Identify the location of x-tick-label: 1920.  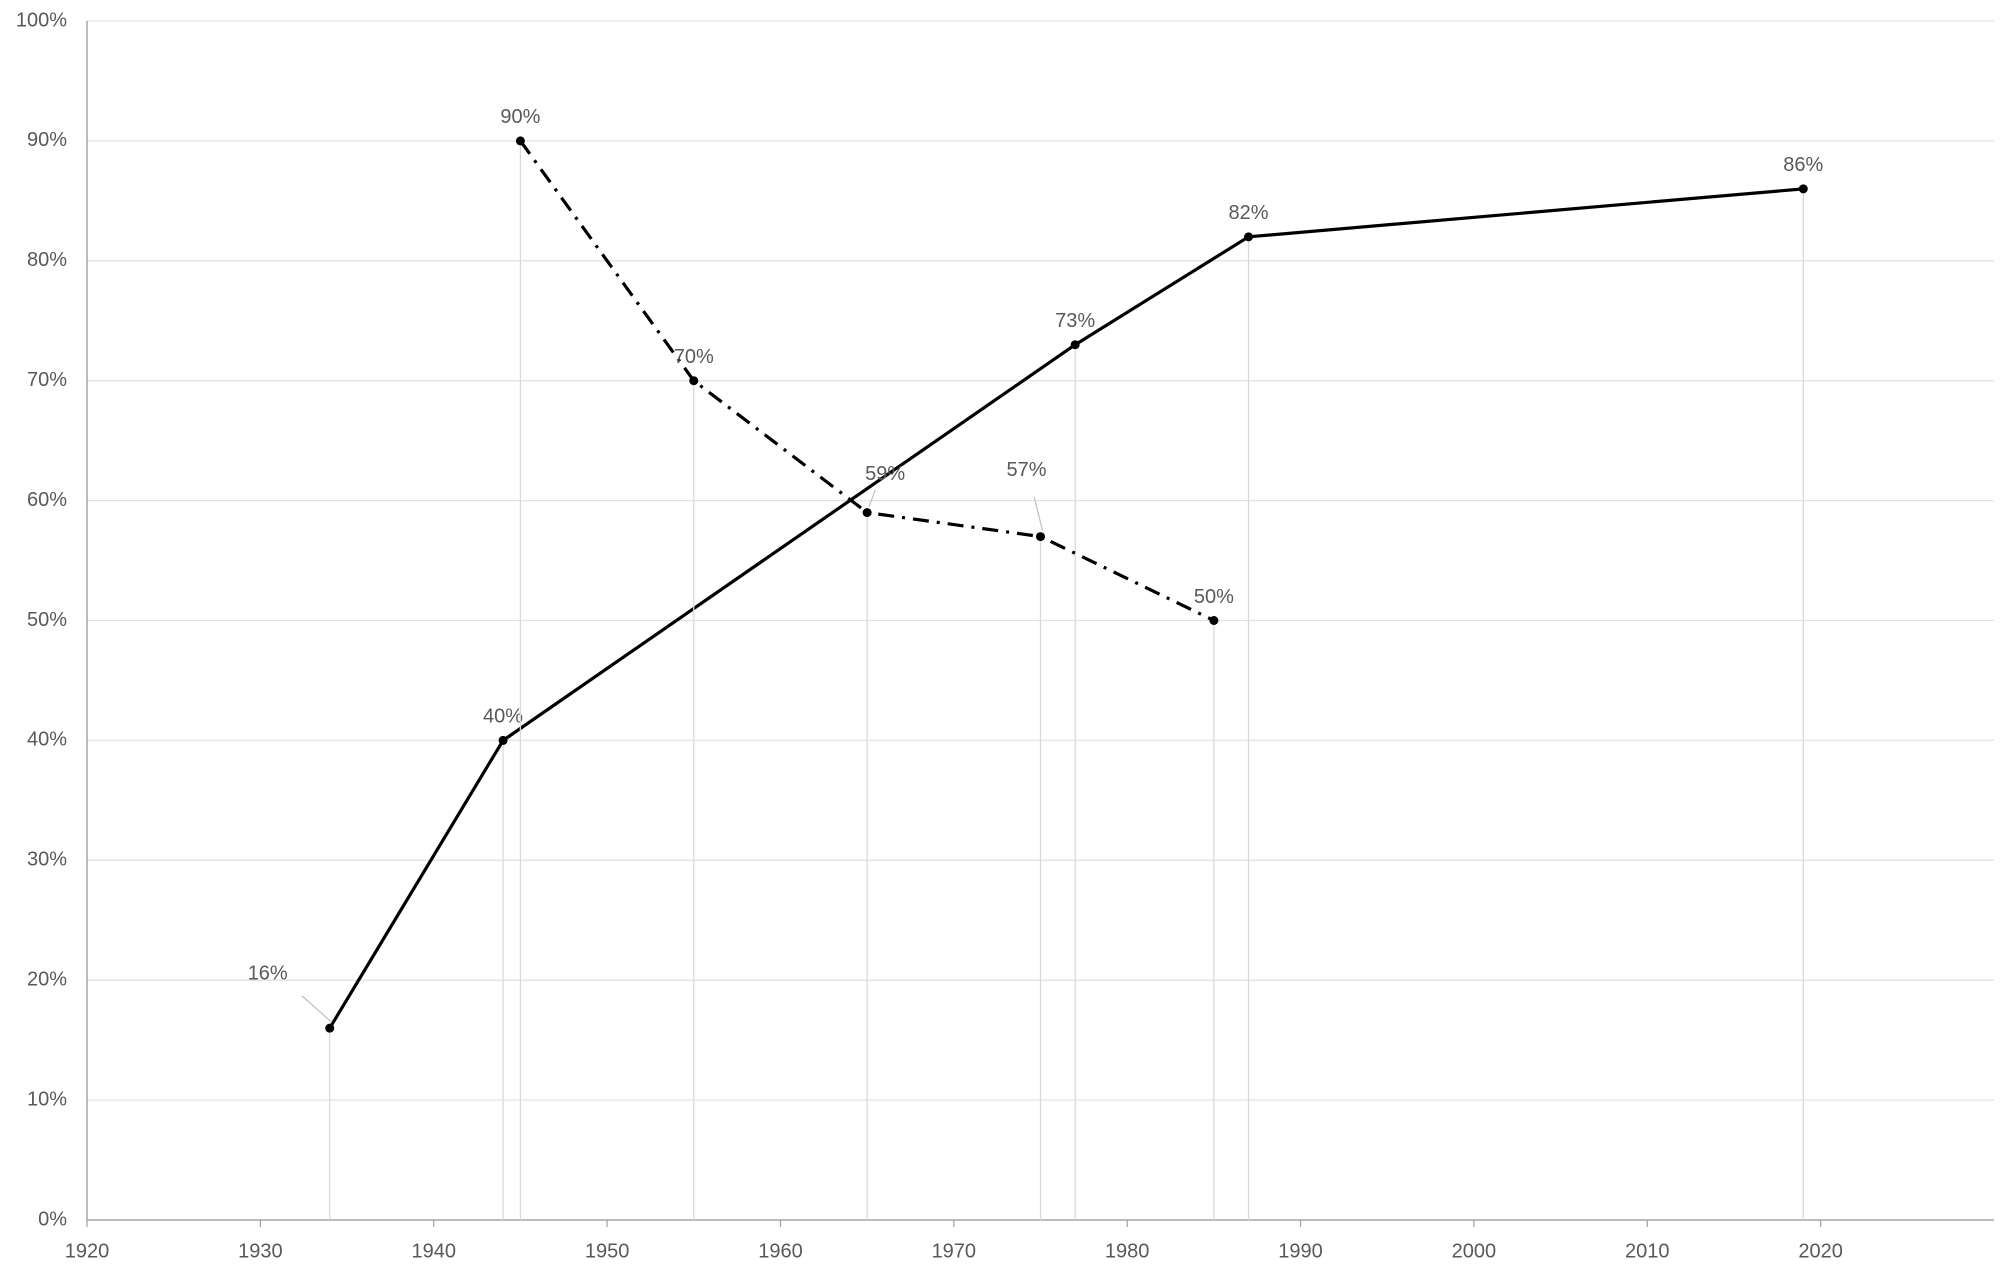
(87, 1251).